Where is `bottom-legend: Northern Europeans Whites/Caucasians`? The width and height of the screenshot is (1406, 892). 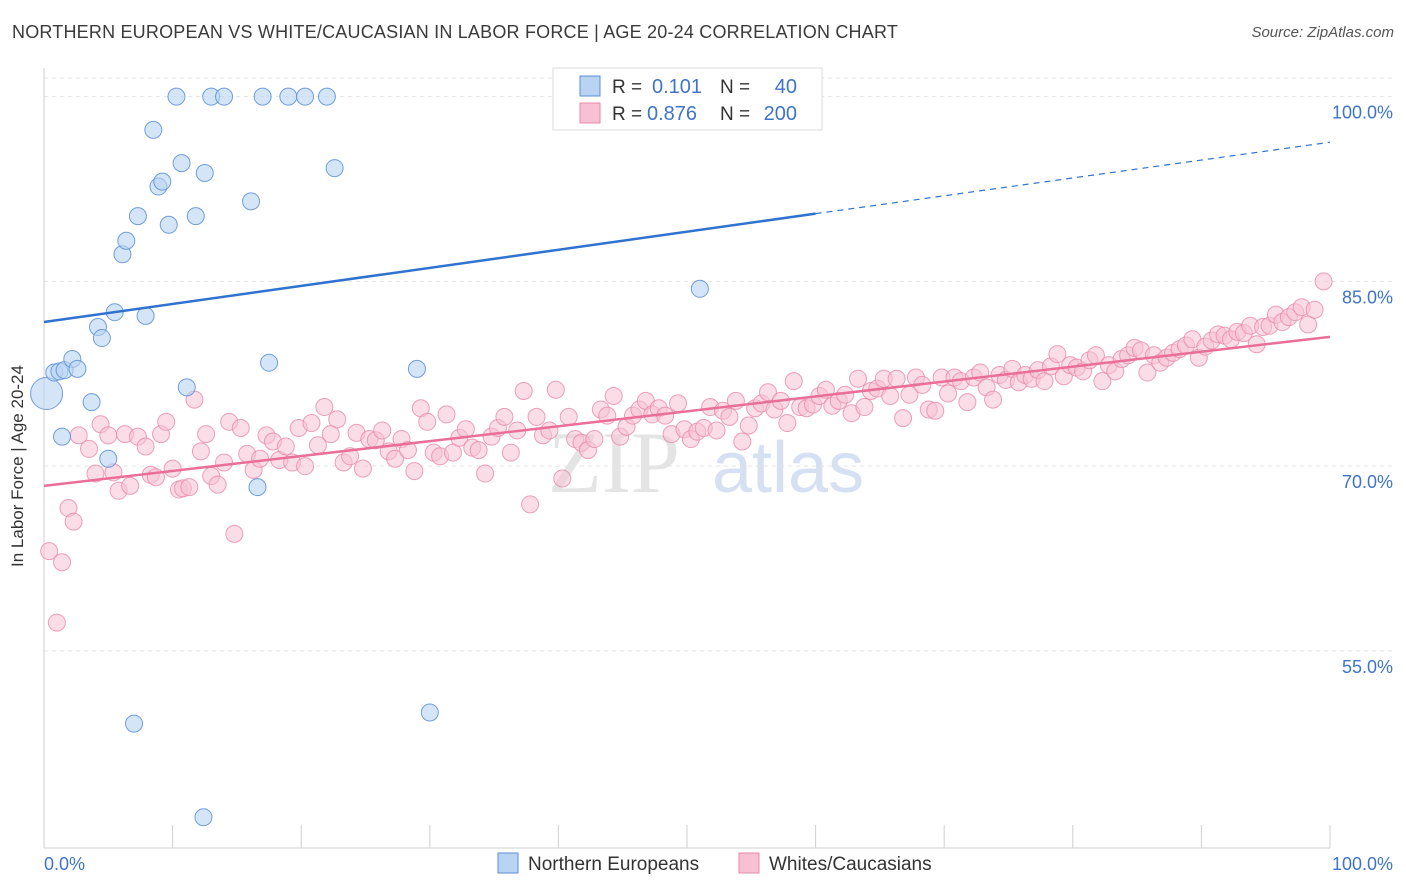 bottom-legend: Northern Europeans Whites/Caucasians is located at coordinates (714, 863).